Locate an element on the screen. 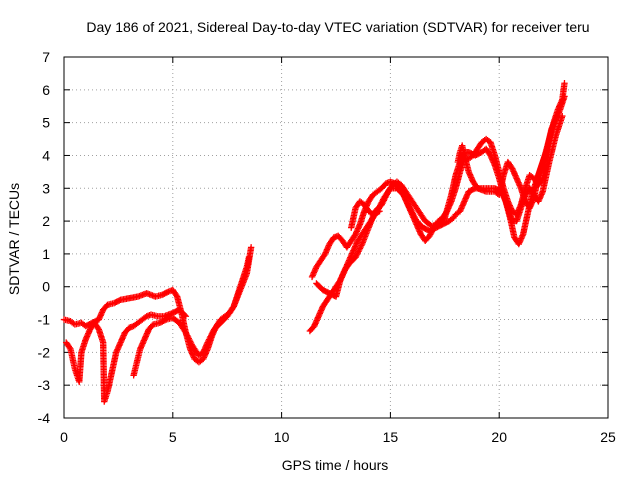 This screenshot has height=485, width=640. x-tick-label: 15 is located at coordinates (391, 437).